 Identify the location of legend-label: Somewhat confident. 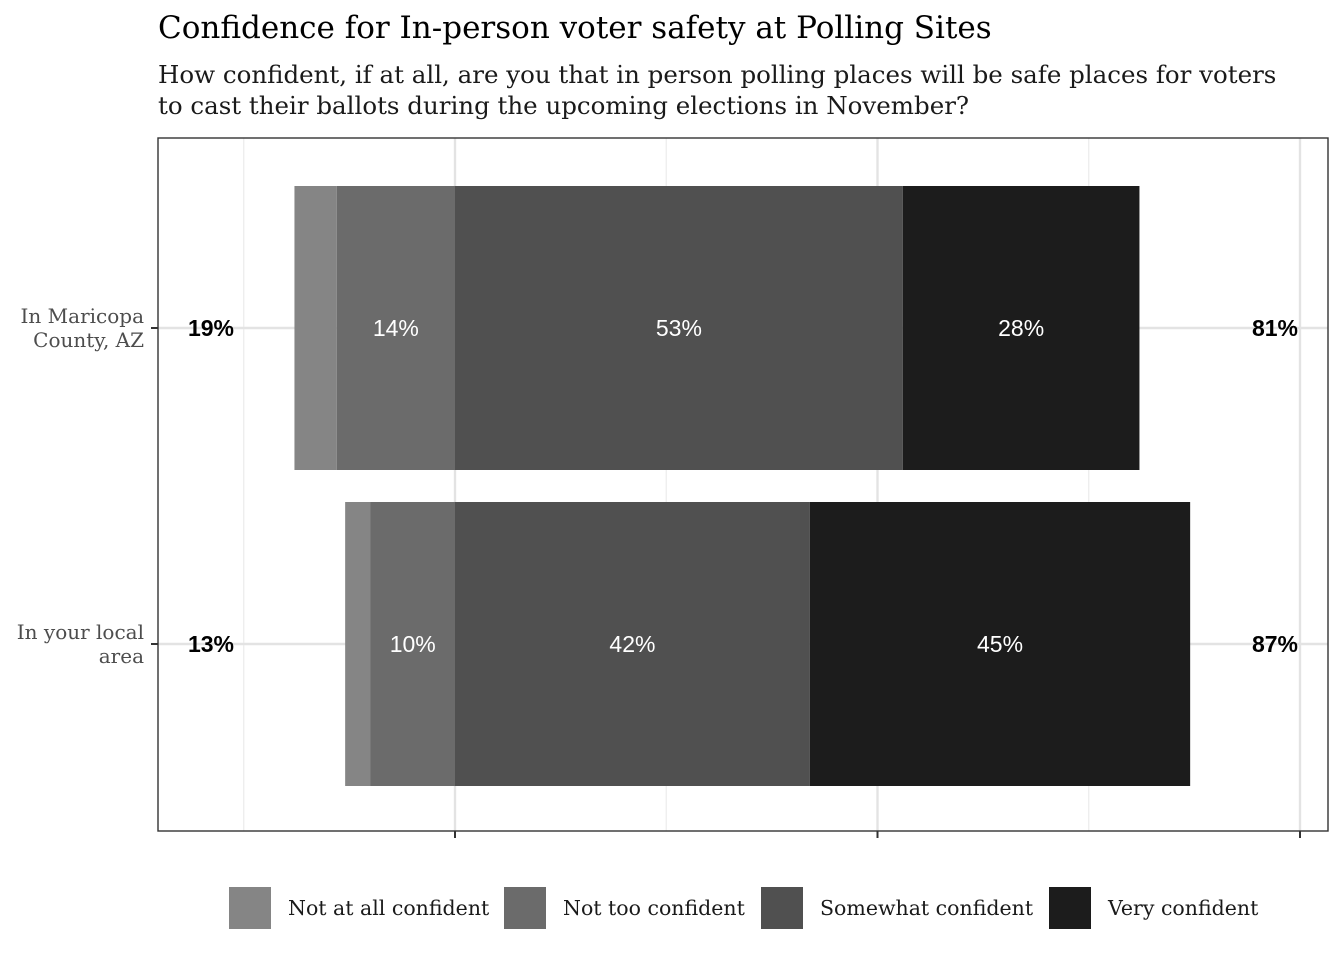
(927, 908).